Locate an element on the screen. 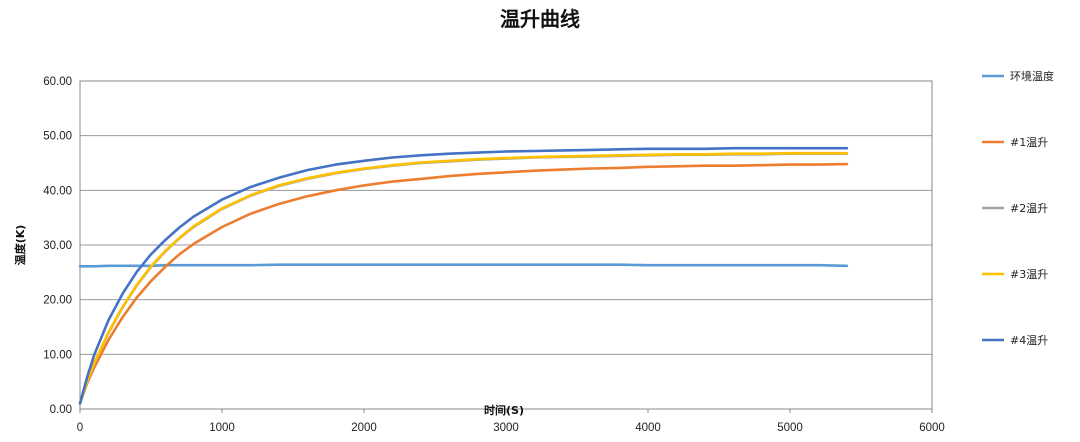 The width and height of the screenshot is (1080, 442). y-axis-ticks: 0.00 10.00 20.00 30.00 40.00 50.00 60.00 is located at coordinates (57, 246).